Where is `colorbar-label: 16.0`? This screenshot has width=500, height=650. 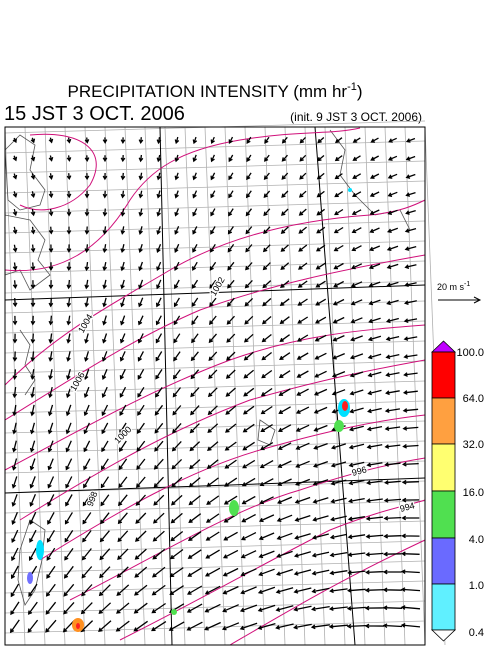
colorbar-label: 16.0 is located at coordinates (473, 493).